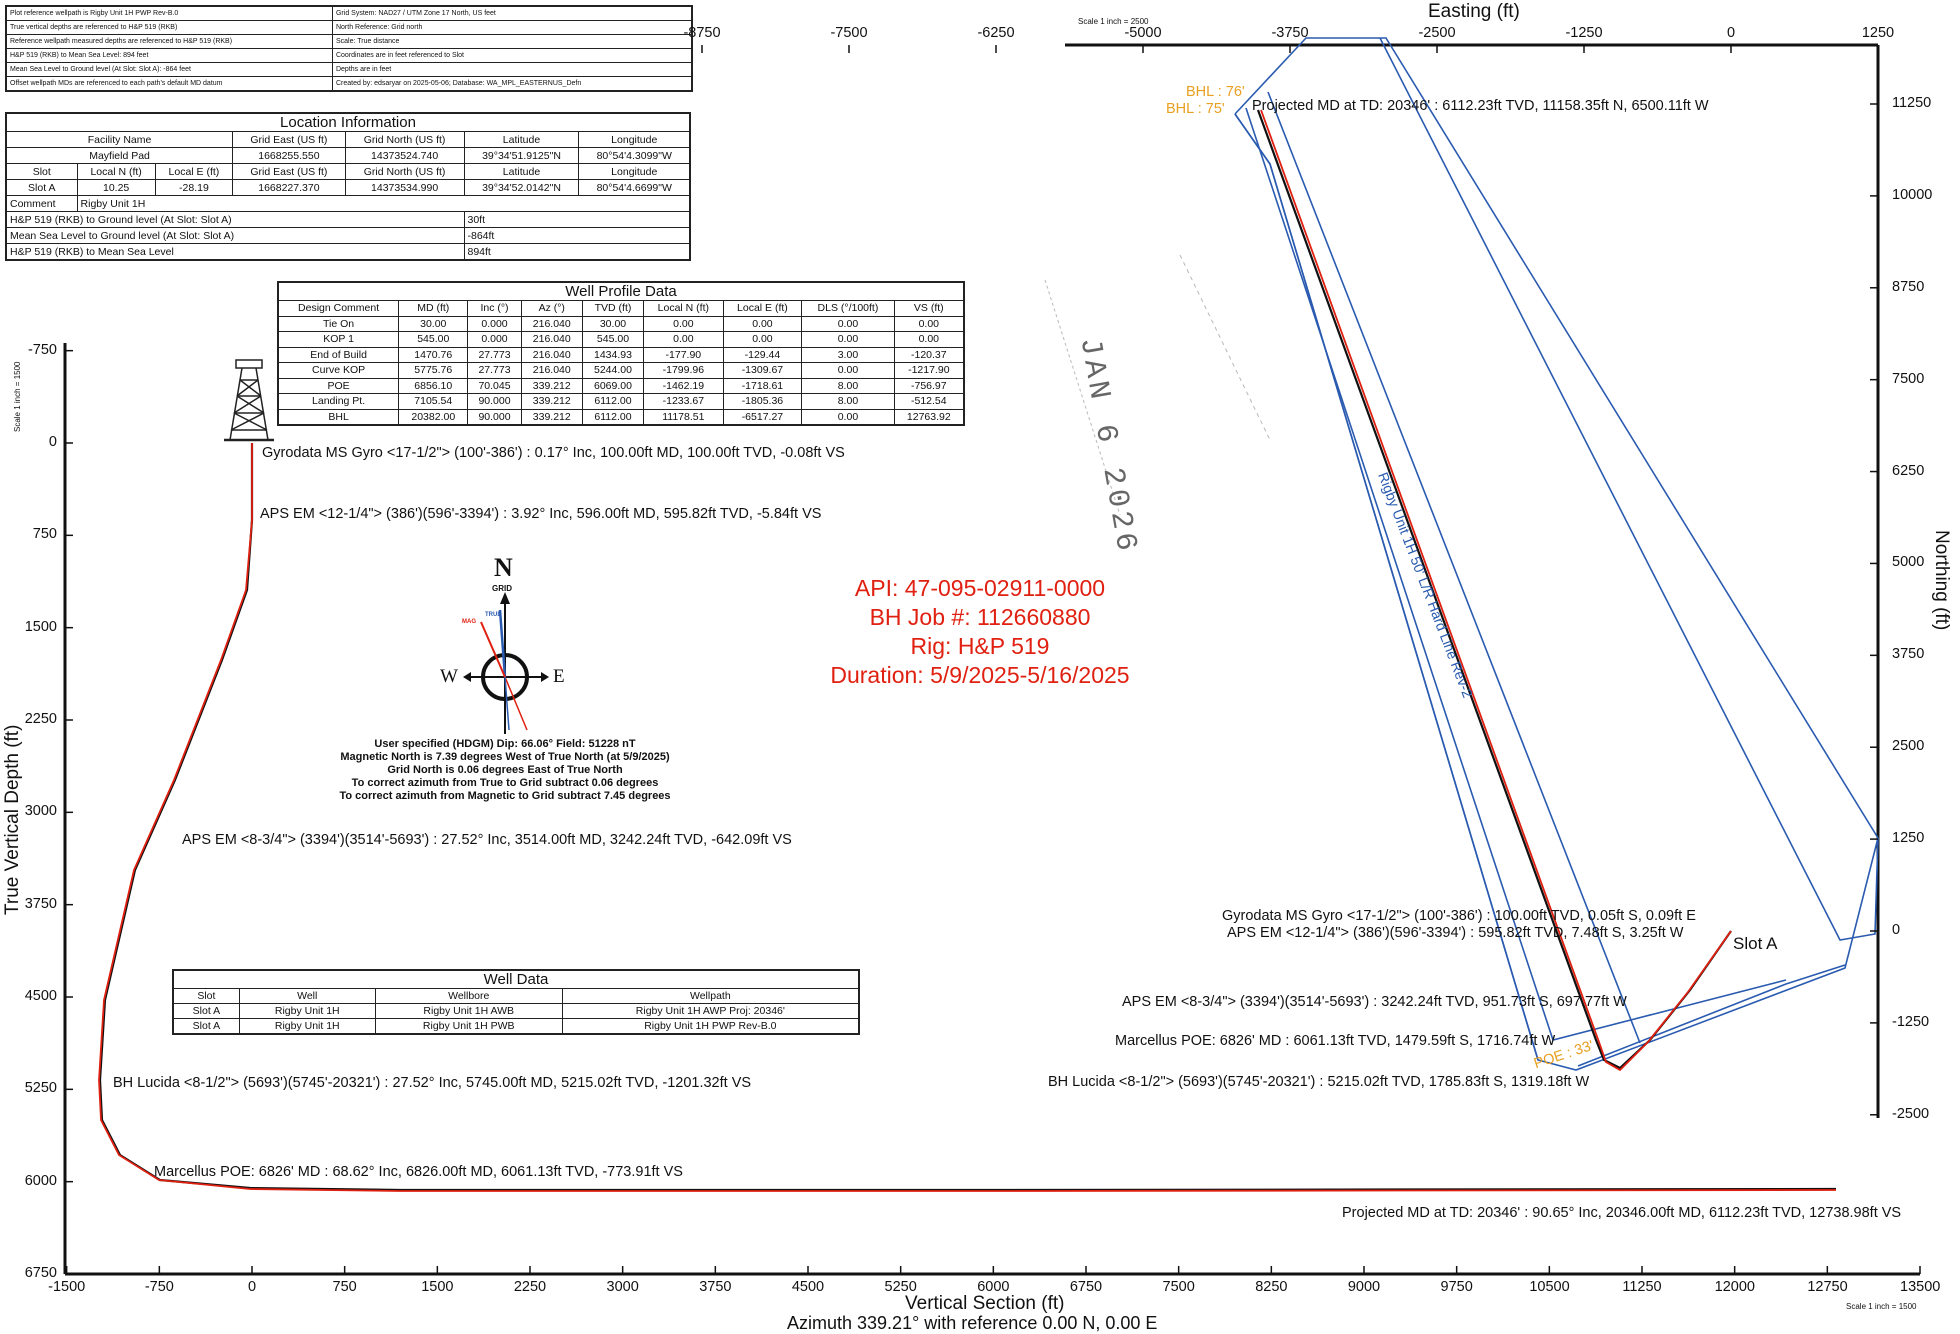  What do you see at coordinates (929, 370) in the screenshot?
I see `profile-cell: -1217.90` at bounding box center [929, 370].